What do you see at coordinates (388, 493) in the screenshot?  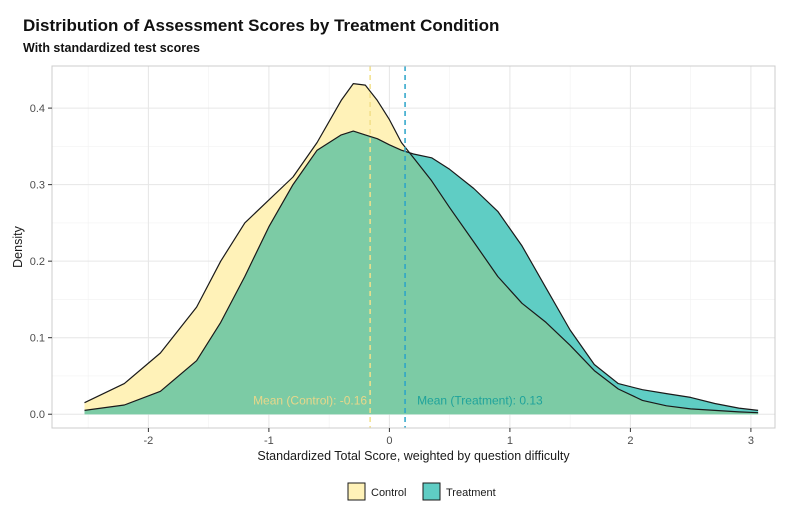 I see `legend-label-control: Control` at bounding box center [388, 493].